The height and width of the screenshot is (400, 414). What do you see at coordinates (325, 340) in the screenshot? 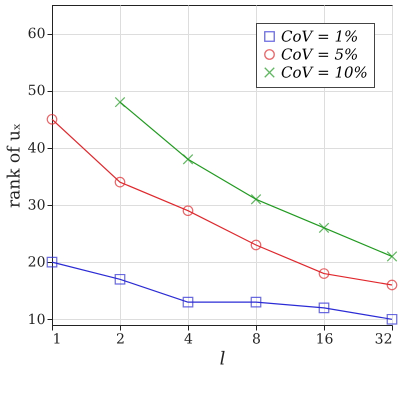
I see `x-tick-label: 16` at bounding box center [325, 340].